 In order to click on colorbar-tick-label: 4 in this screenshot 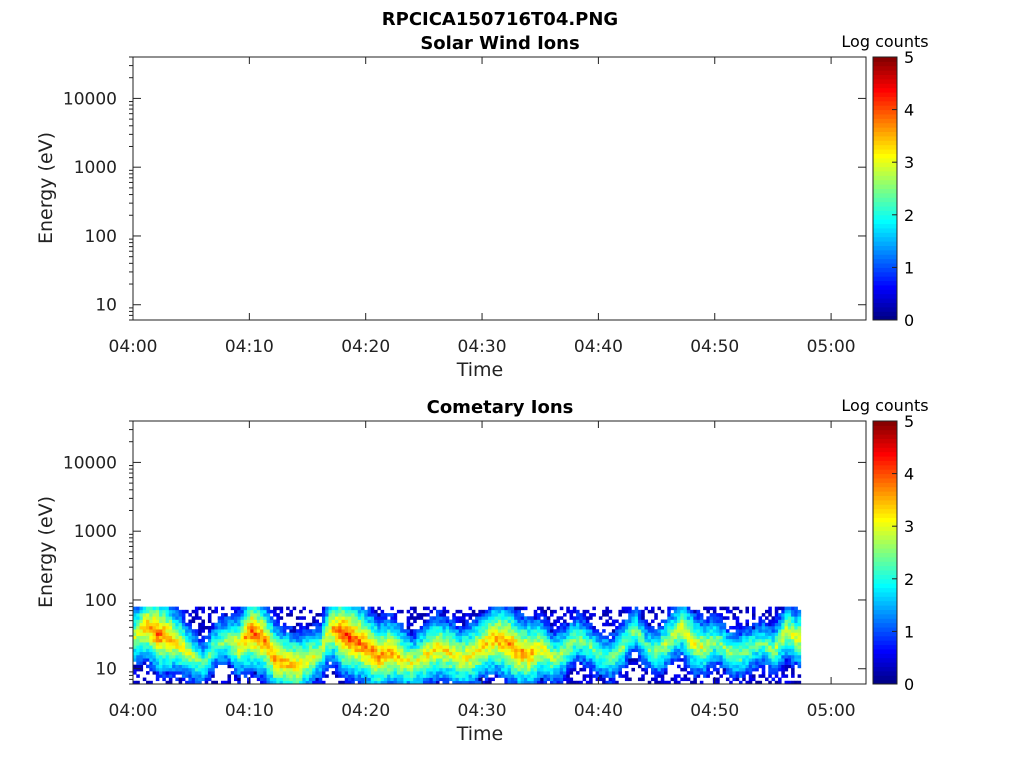, I will do `click(909, 110)`.